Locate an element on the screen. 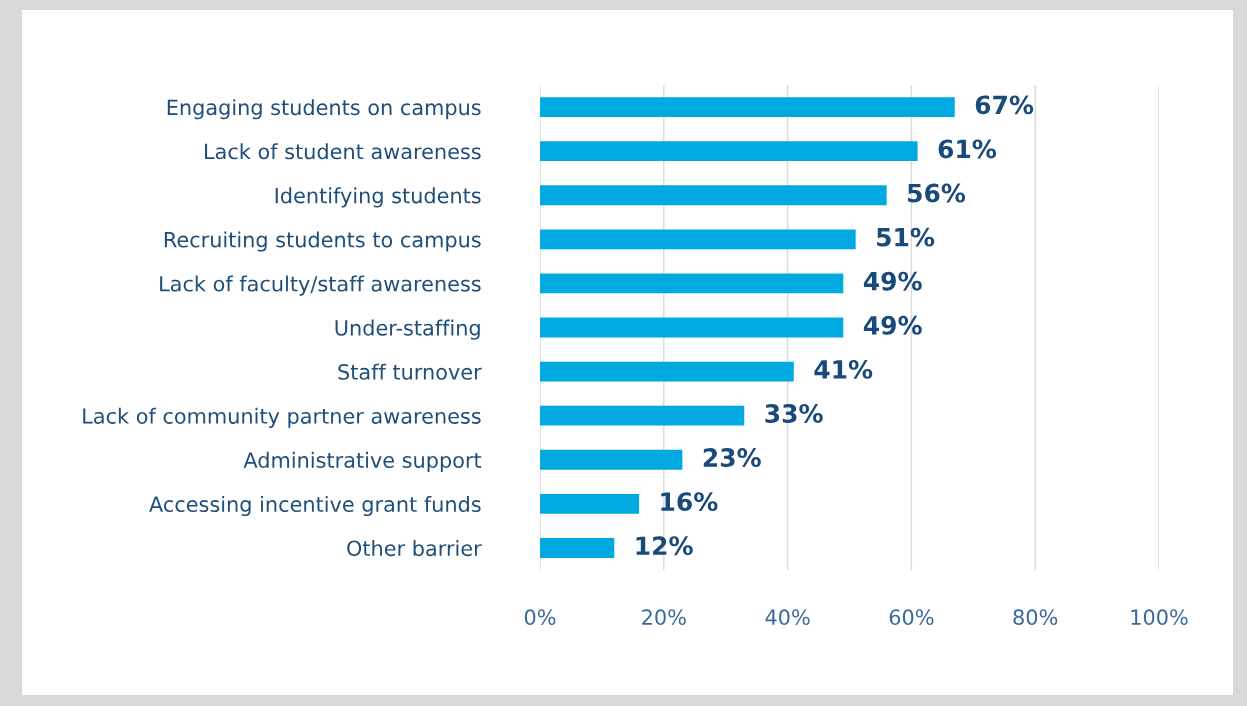  y-tick-label: Engaging students on campus is located at coordinates (324, 109).